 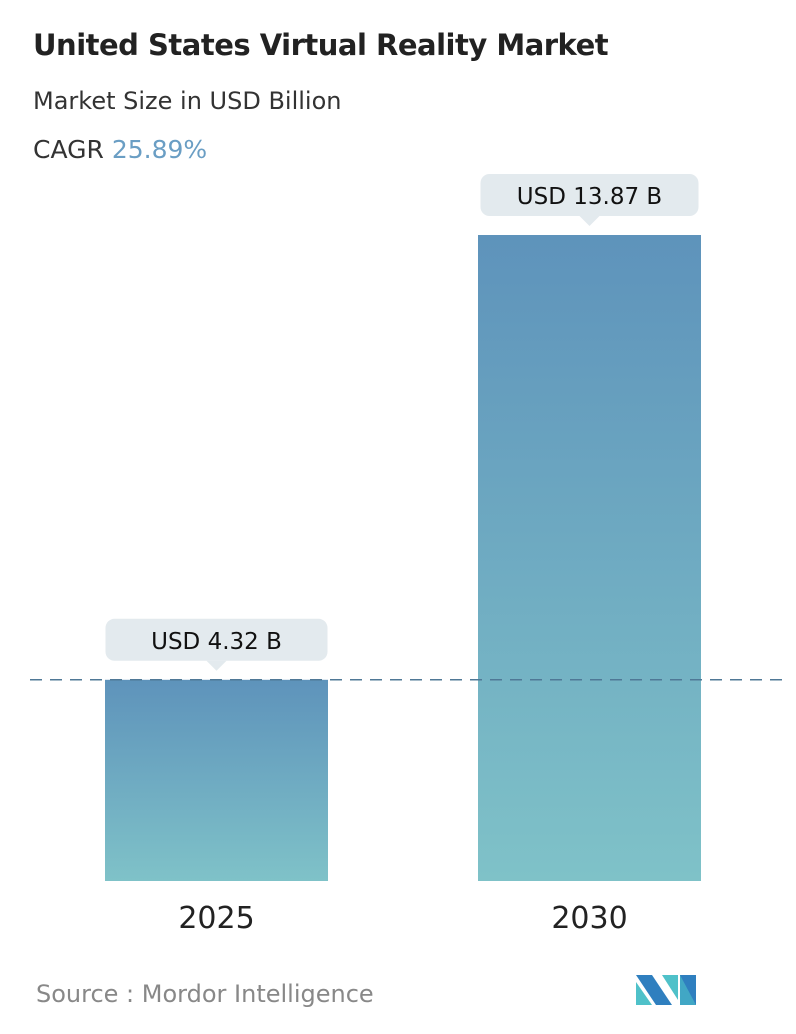 I want to click on source-text: Source : Mordor Intelligence, so click(x=205, y=994).